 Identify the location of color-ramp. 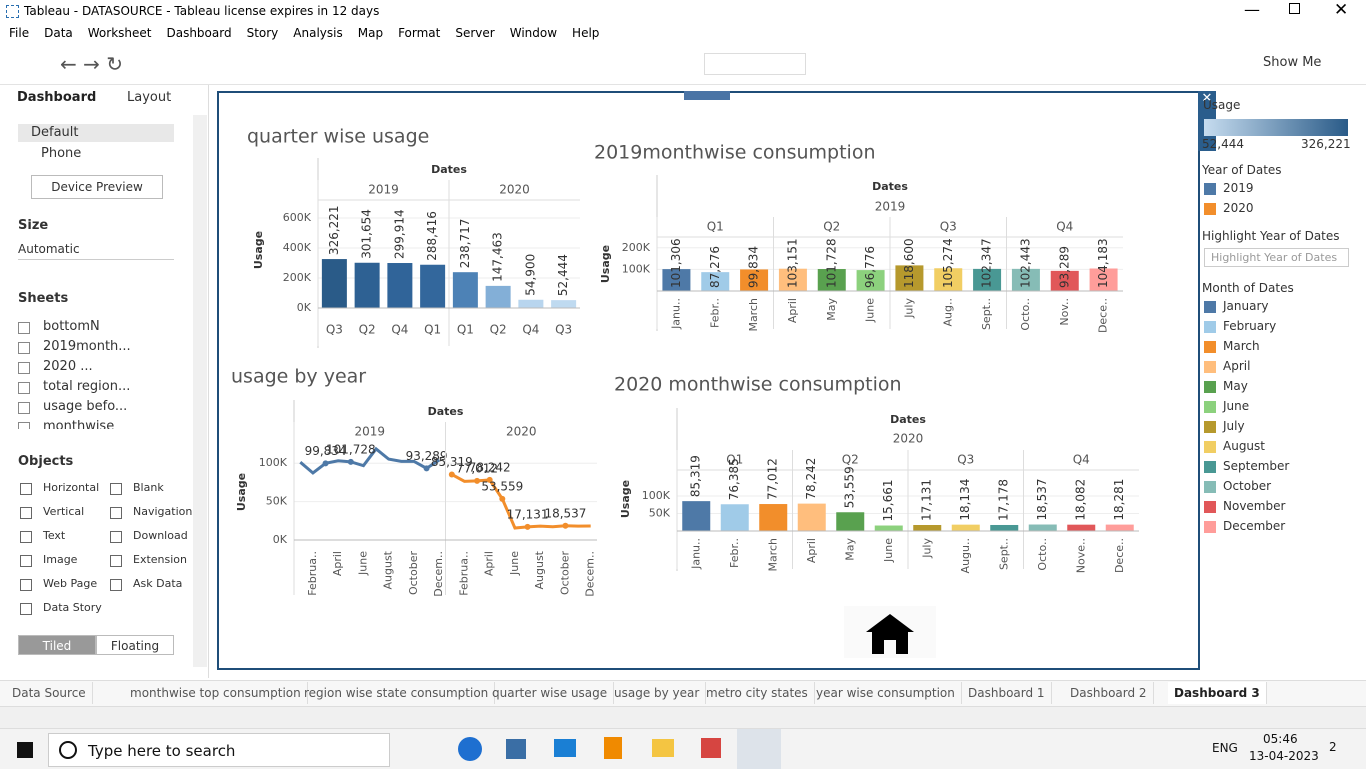
(1276, 127).